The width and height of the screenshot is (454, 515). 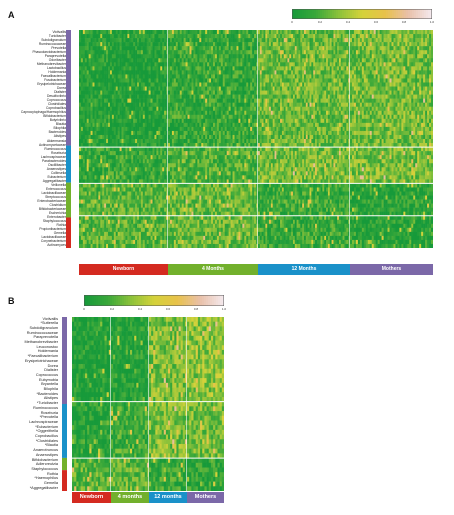 What do you see at coordinates (411, 14) in the screenshot?
I see `colorbar-segment` at bounding box center [411, 14].